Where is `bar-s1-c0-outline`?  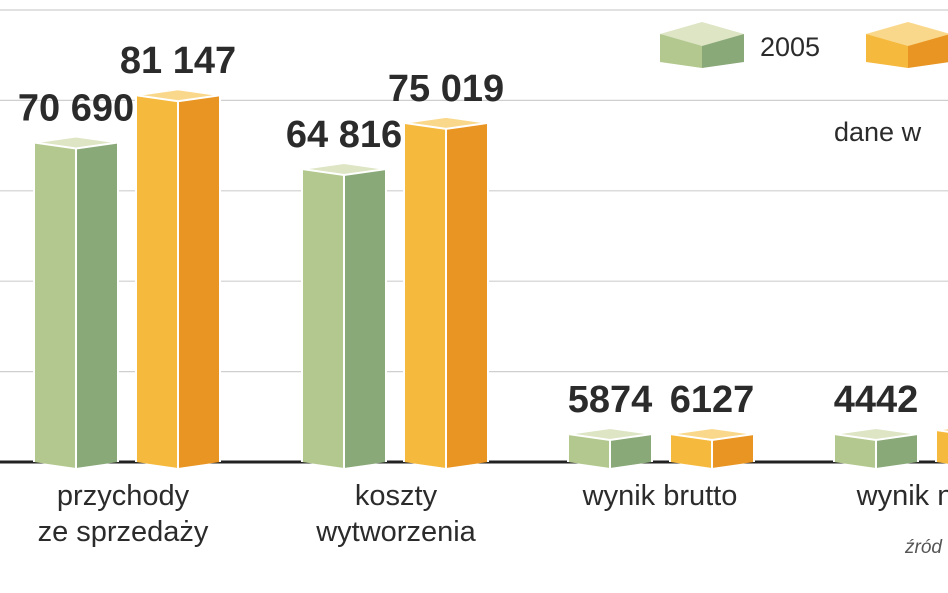 bar-s1-c0-outline is located at coordinates (178, 275).